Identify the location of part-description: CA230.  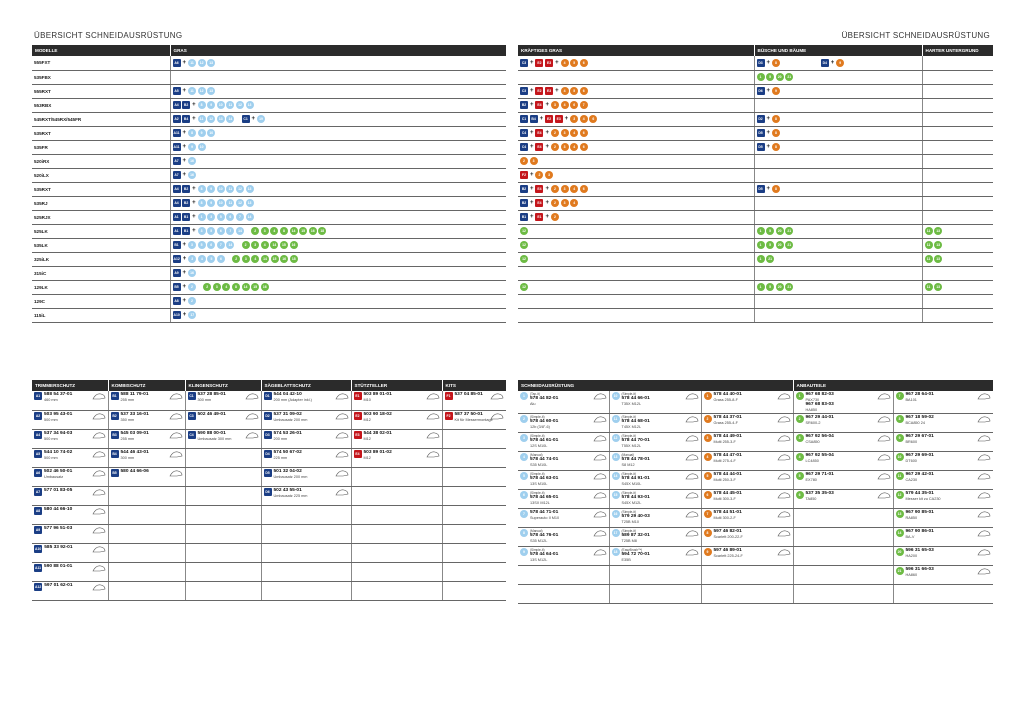
(911, 480).